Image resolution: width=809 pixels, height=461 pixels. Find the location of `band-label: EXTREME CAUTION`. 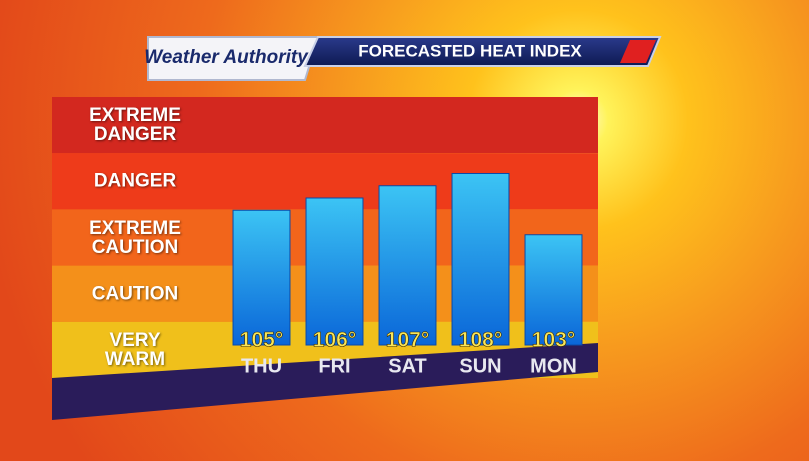

band-label: EXTREME CAUTION is located at coordinates (135, 237).